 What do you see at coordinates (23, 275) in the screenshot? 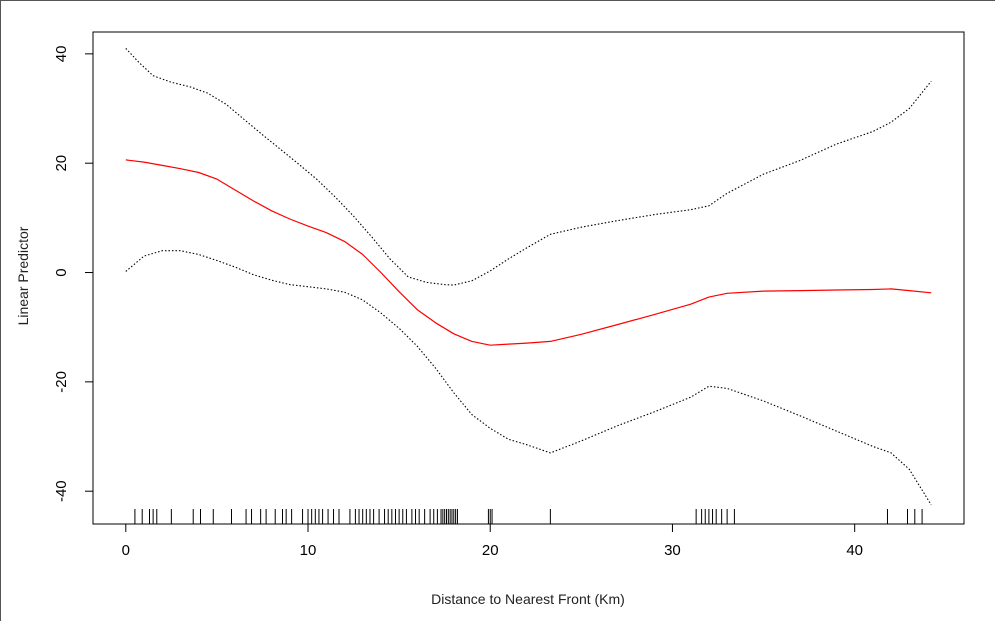
I see `y-axis-title: Linear Predictor` at bounding box center [23, 275].